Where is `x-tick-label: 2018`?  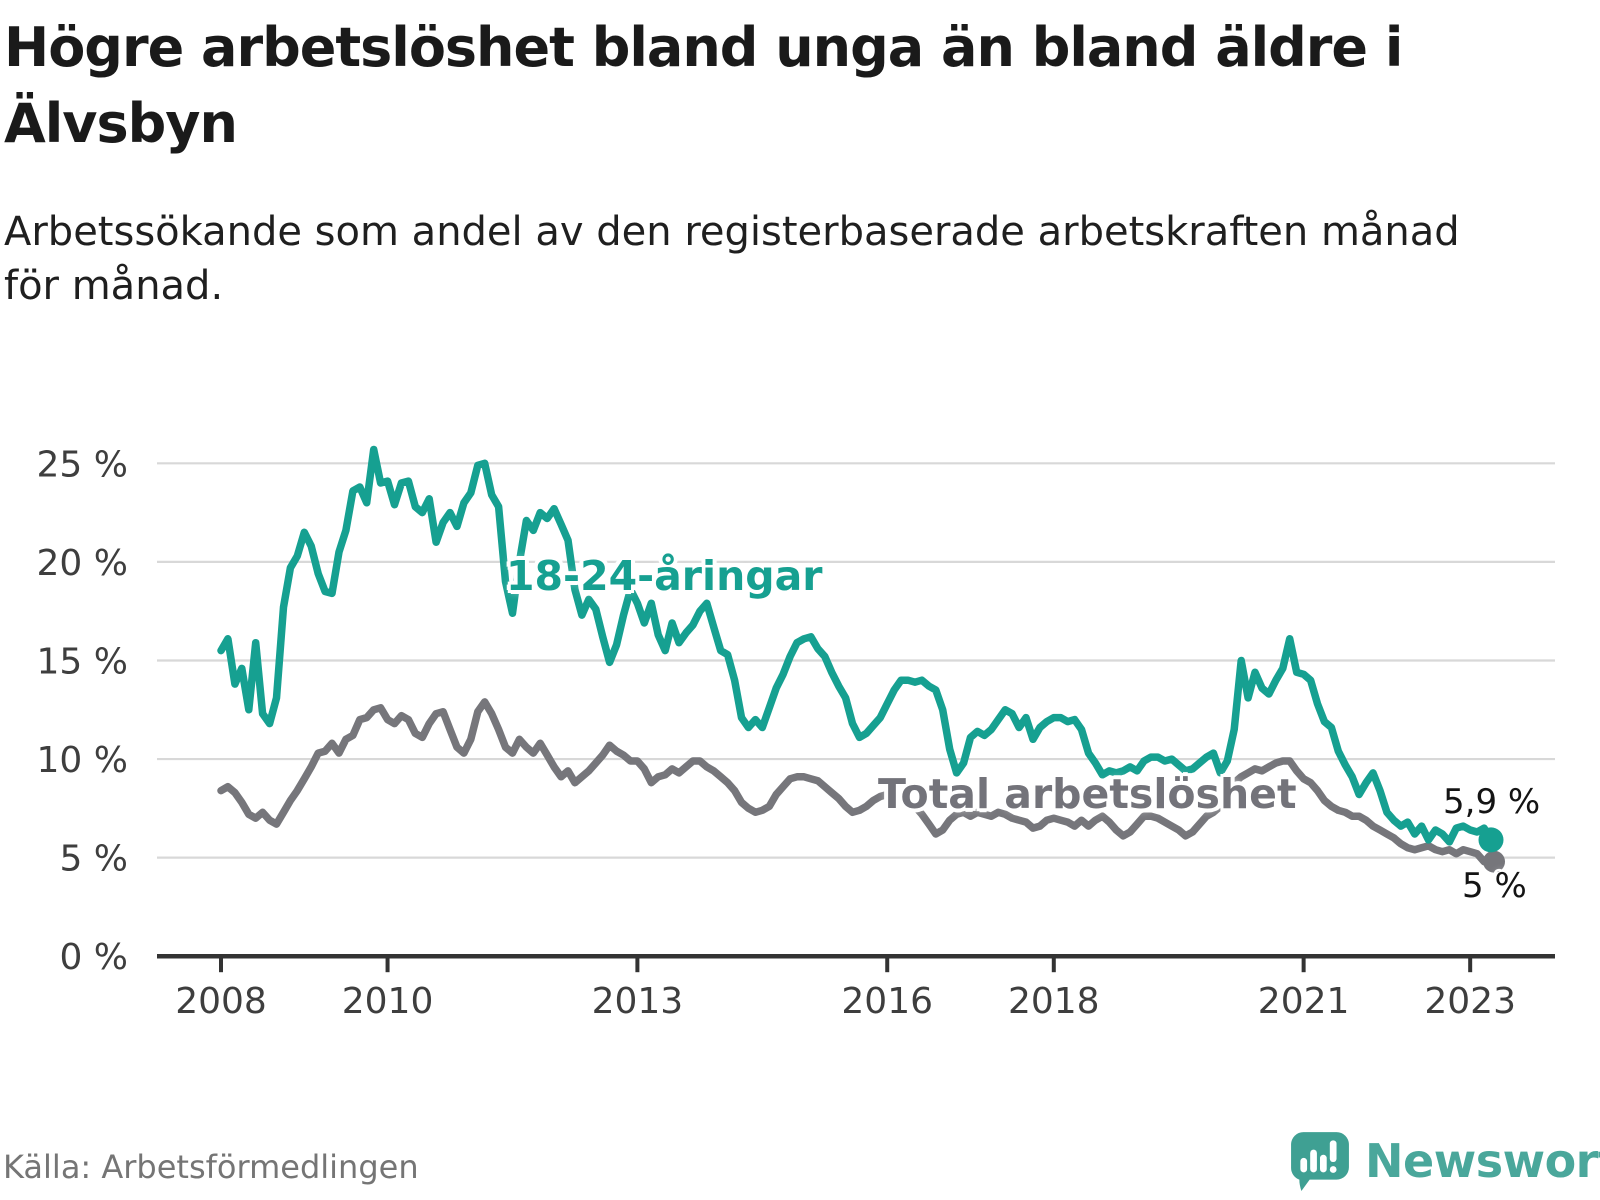 x-tick-label: 2018 is located at coordinates (1054, 1001).